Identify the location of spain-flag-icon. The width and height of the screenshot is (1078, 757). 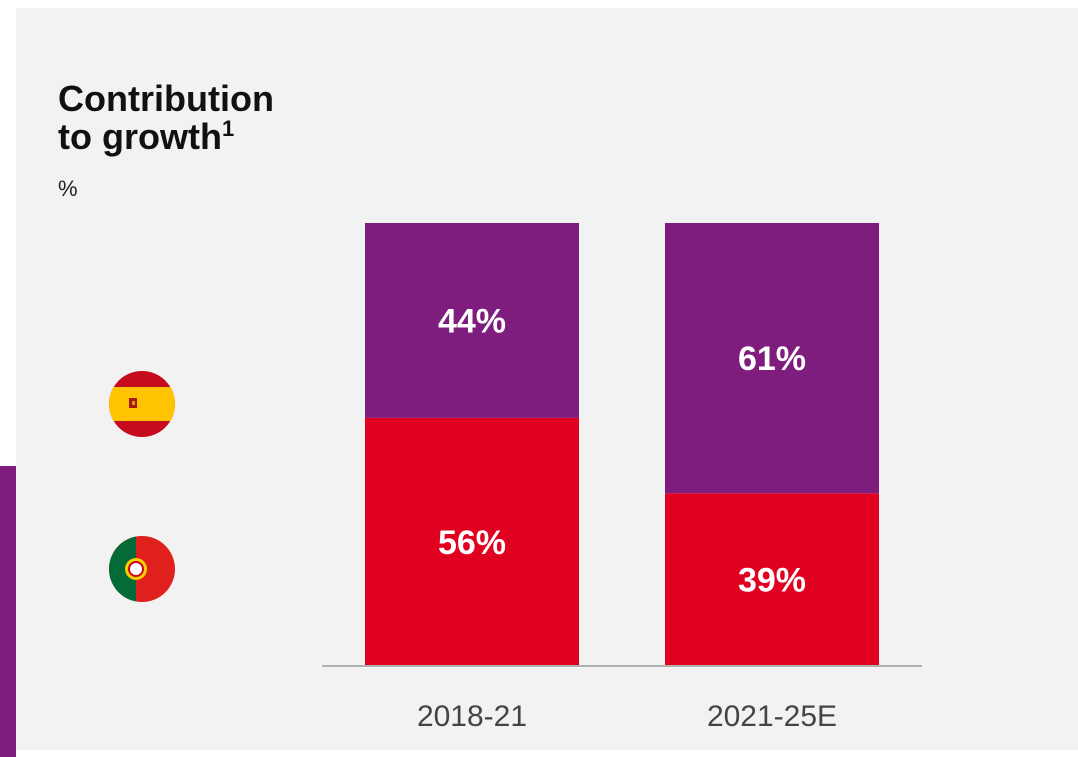
(142, 404).